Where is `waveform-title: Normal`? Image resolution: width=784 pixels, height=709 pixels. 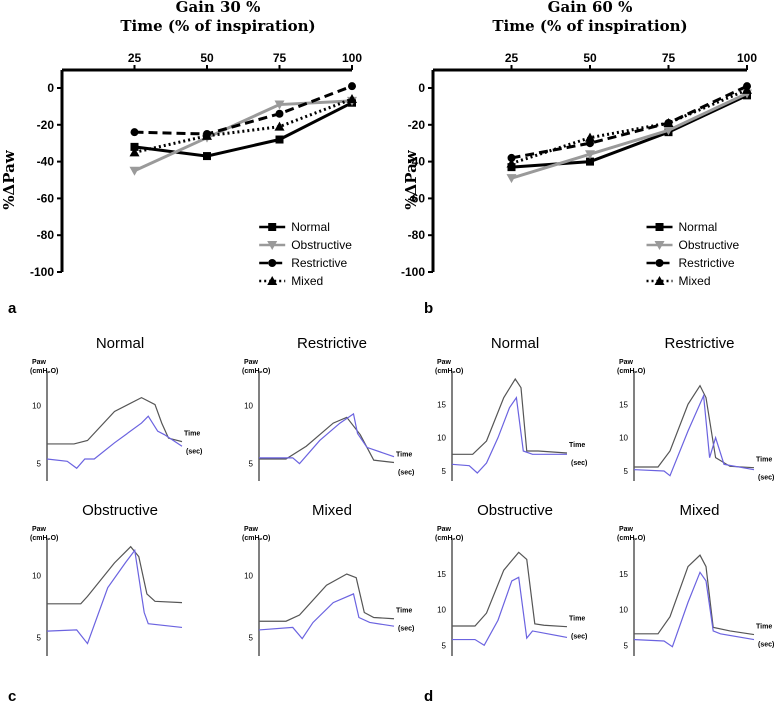
waveform-title: Normal is located at coordinates (120, 343).